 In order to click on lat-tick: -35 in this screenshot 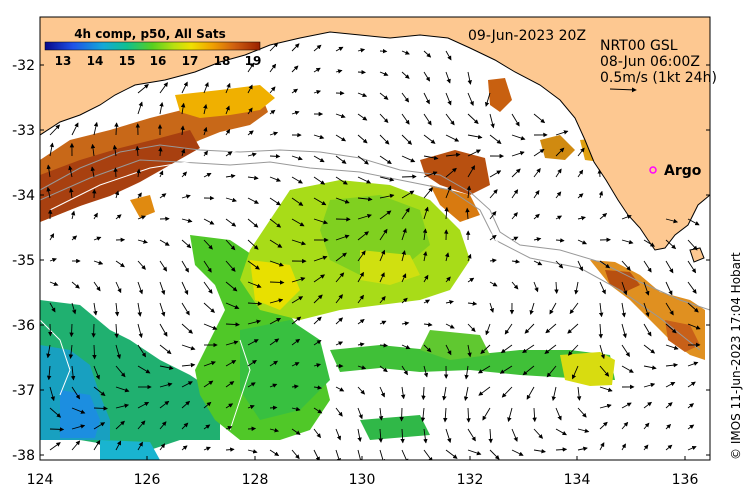, I will do `click(23, 261)`.